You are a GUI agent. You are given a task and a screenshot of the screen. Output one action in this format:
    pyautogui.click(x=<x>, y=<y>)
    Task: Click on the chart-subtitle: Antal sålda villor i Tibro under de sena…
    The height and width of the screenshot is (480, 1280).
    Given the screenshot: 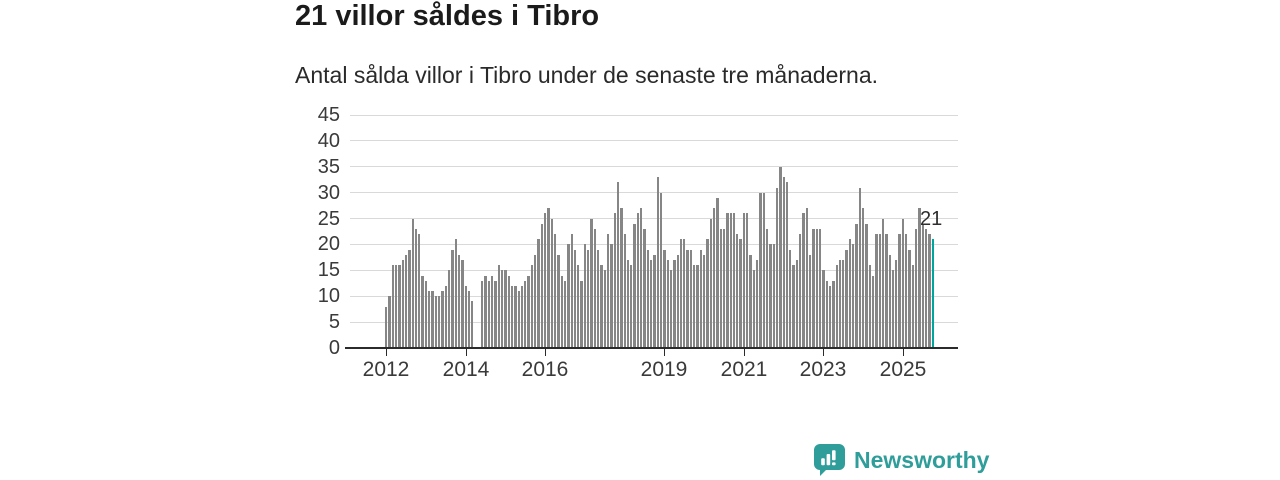 What is the action you would take?
    pyautogui.click(x=586, y=75)
    